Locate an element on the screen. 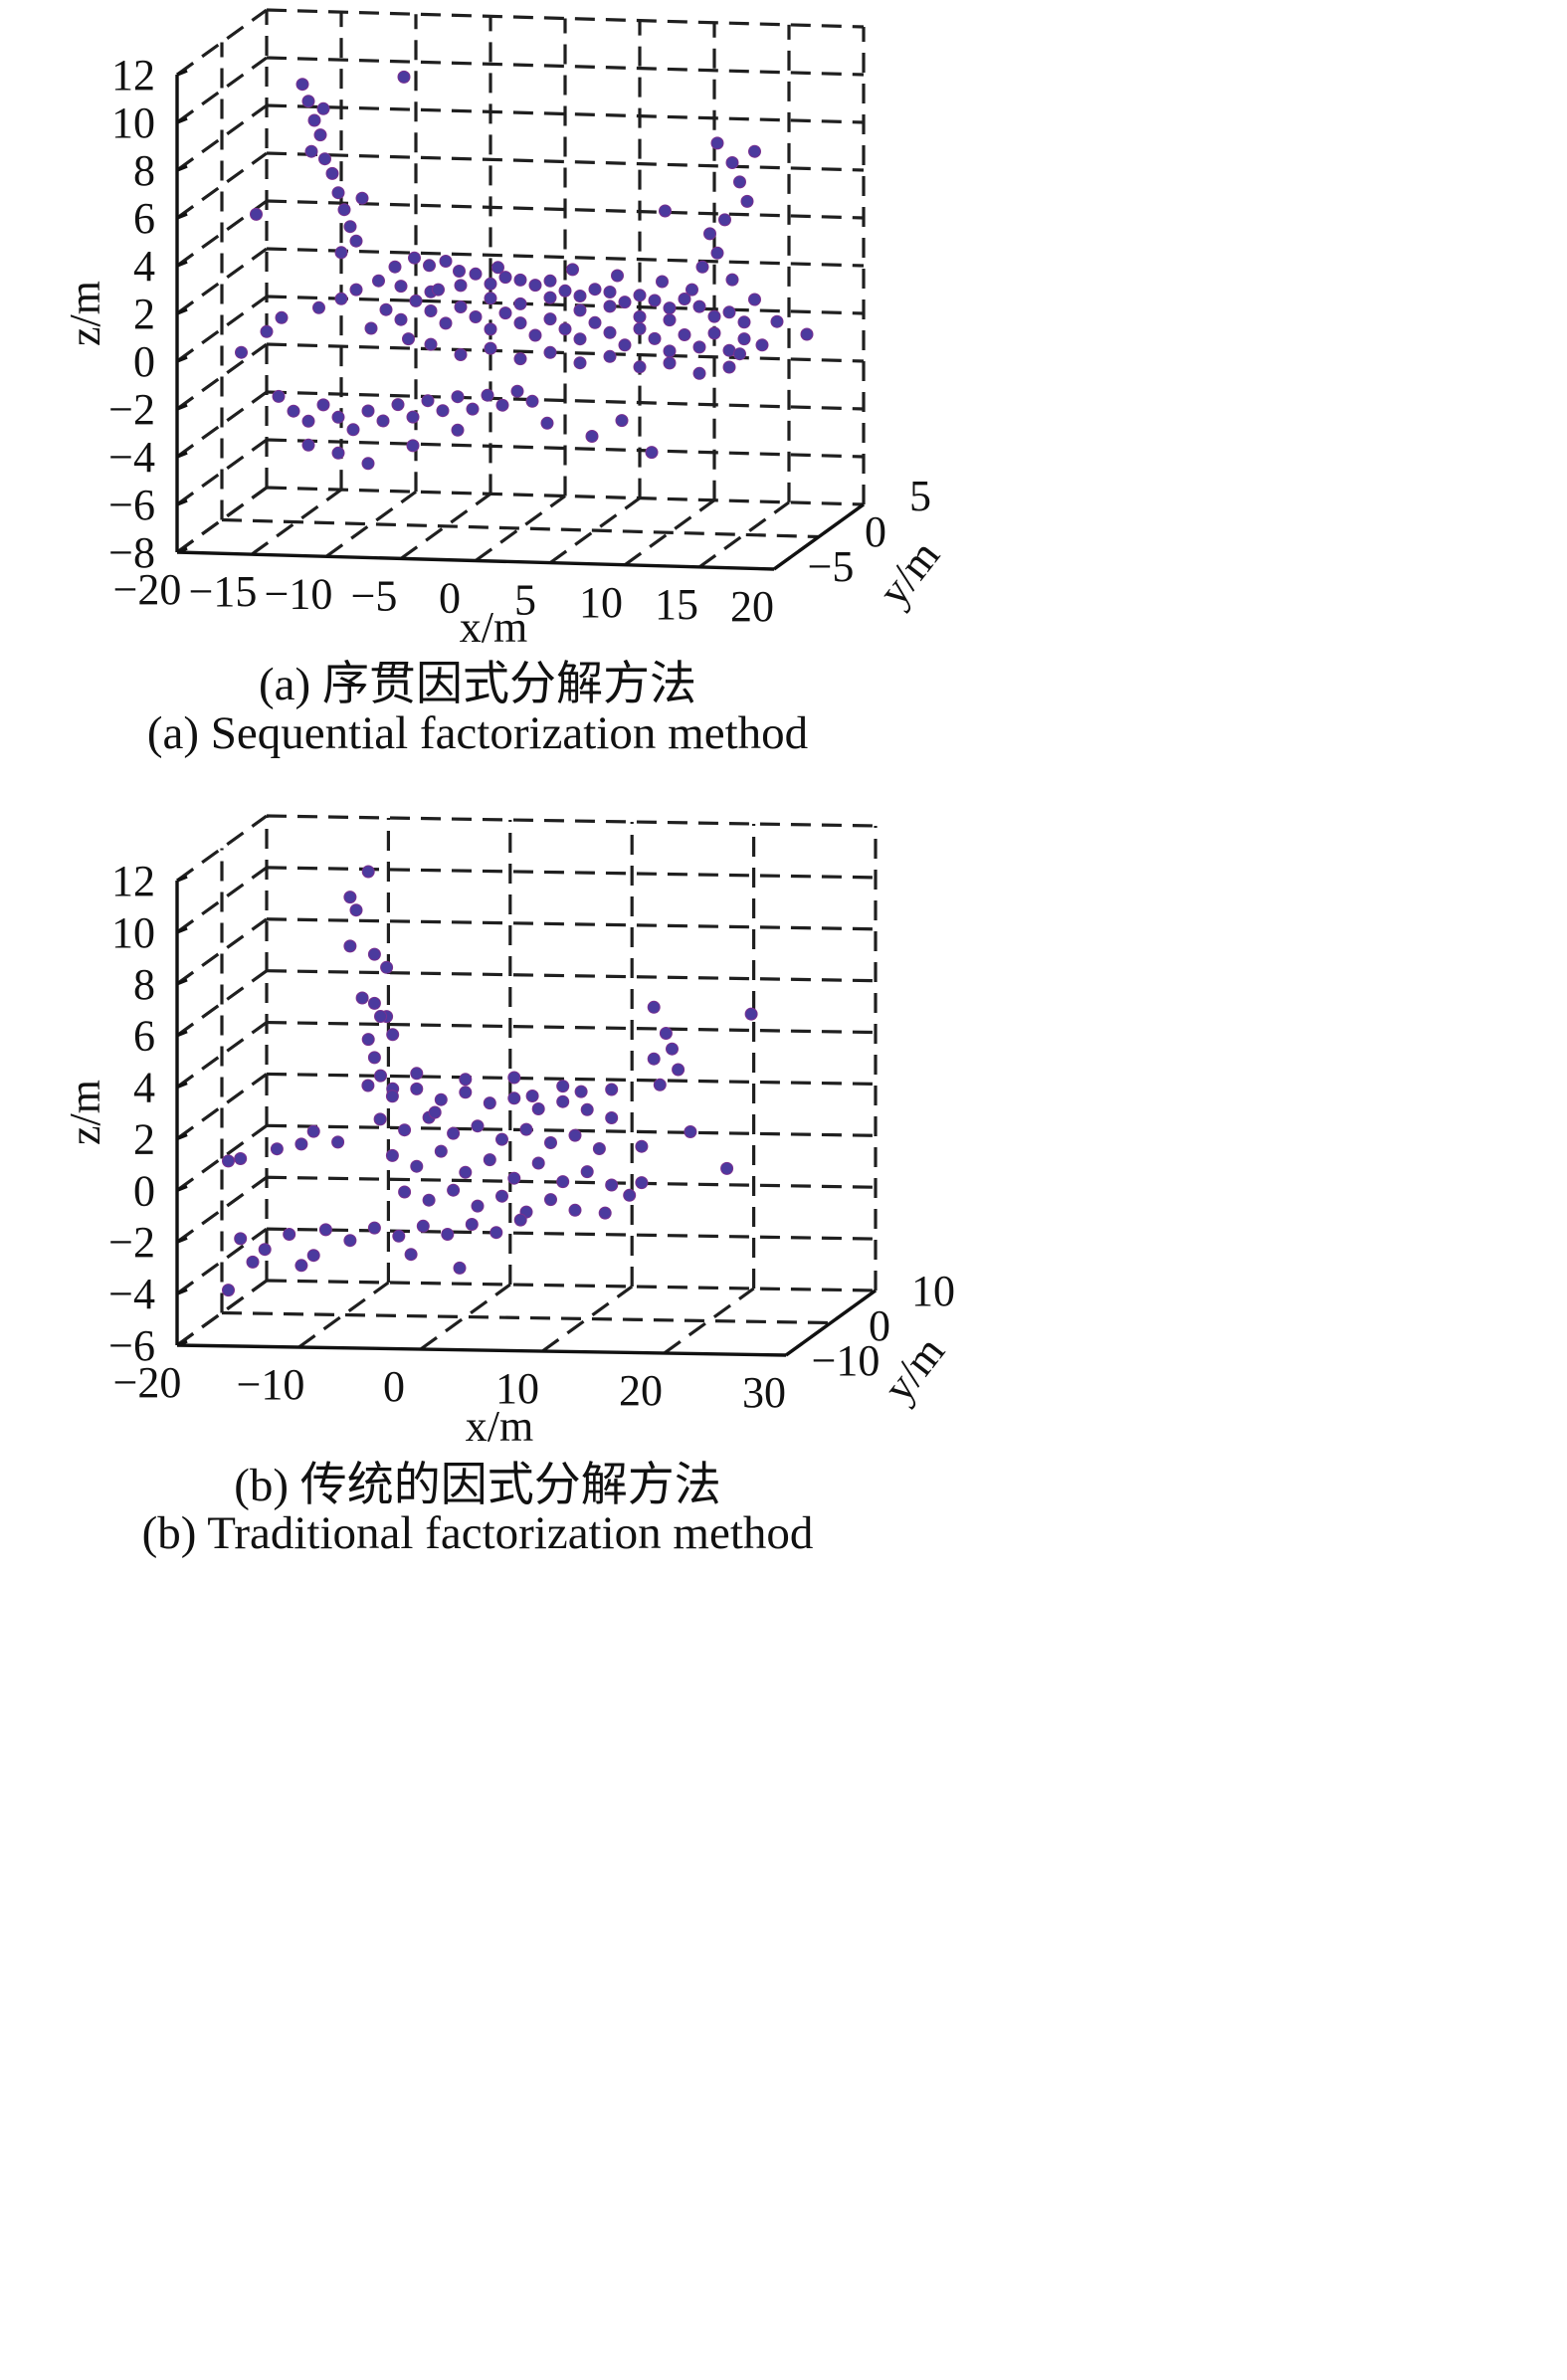 This screenshot has width=1567, height=2380. x-axis-line is located at coordinates (481, 1350).